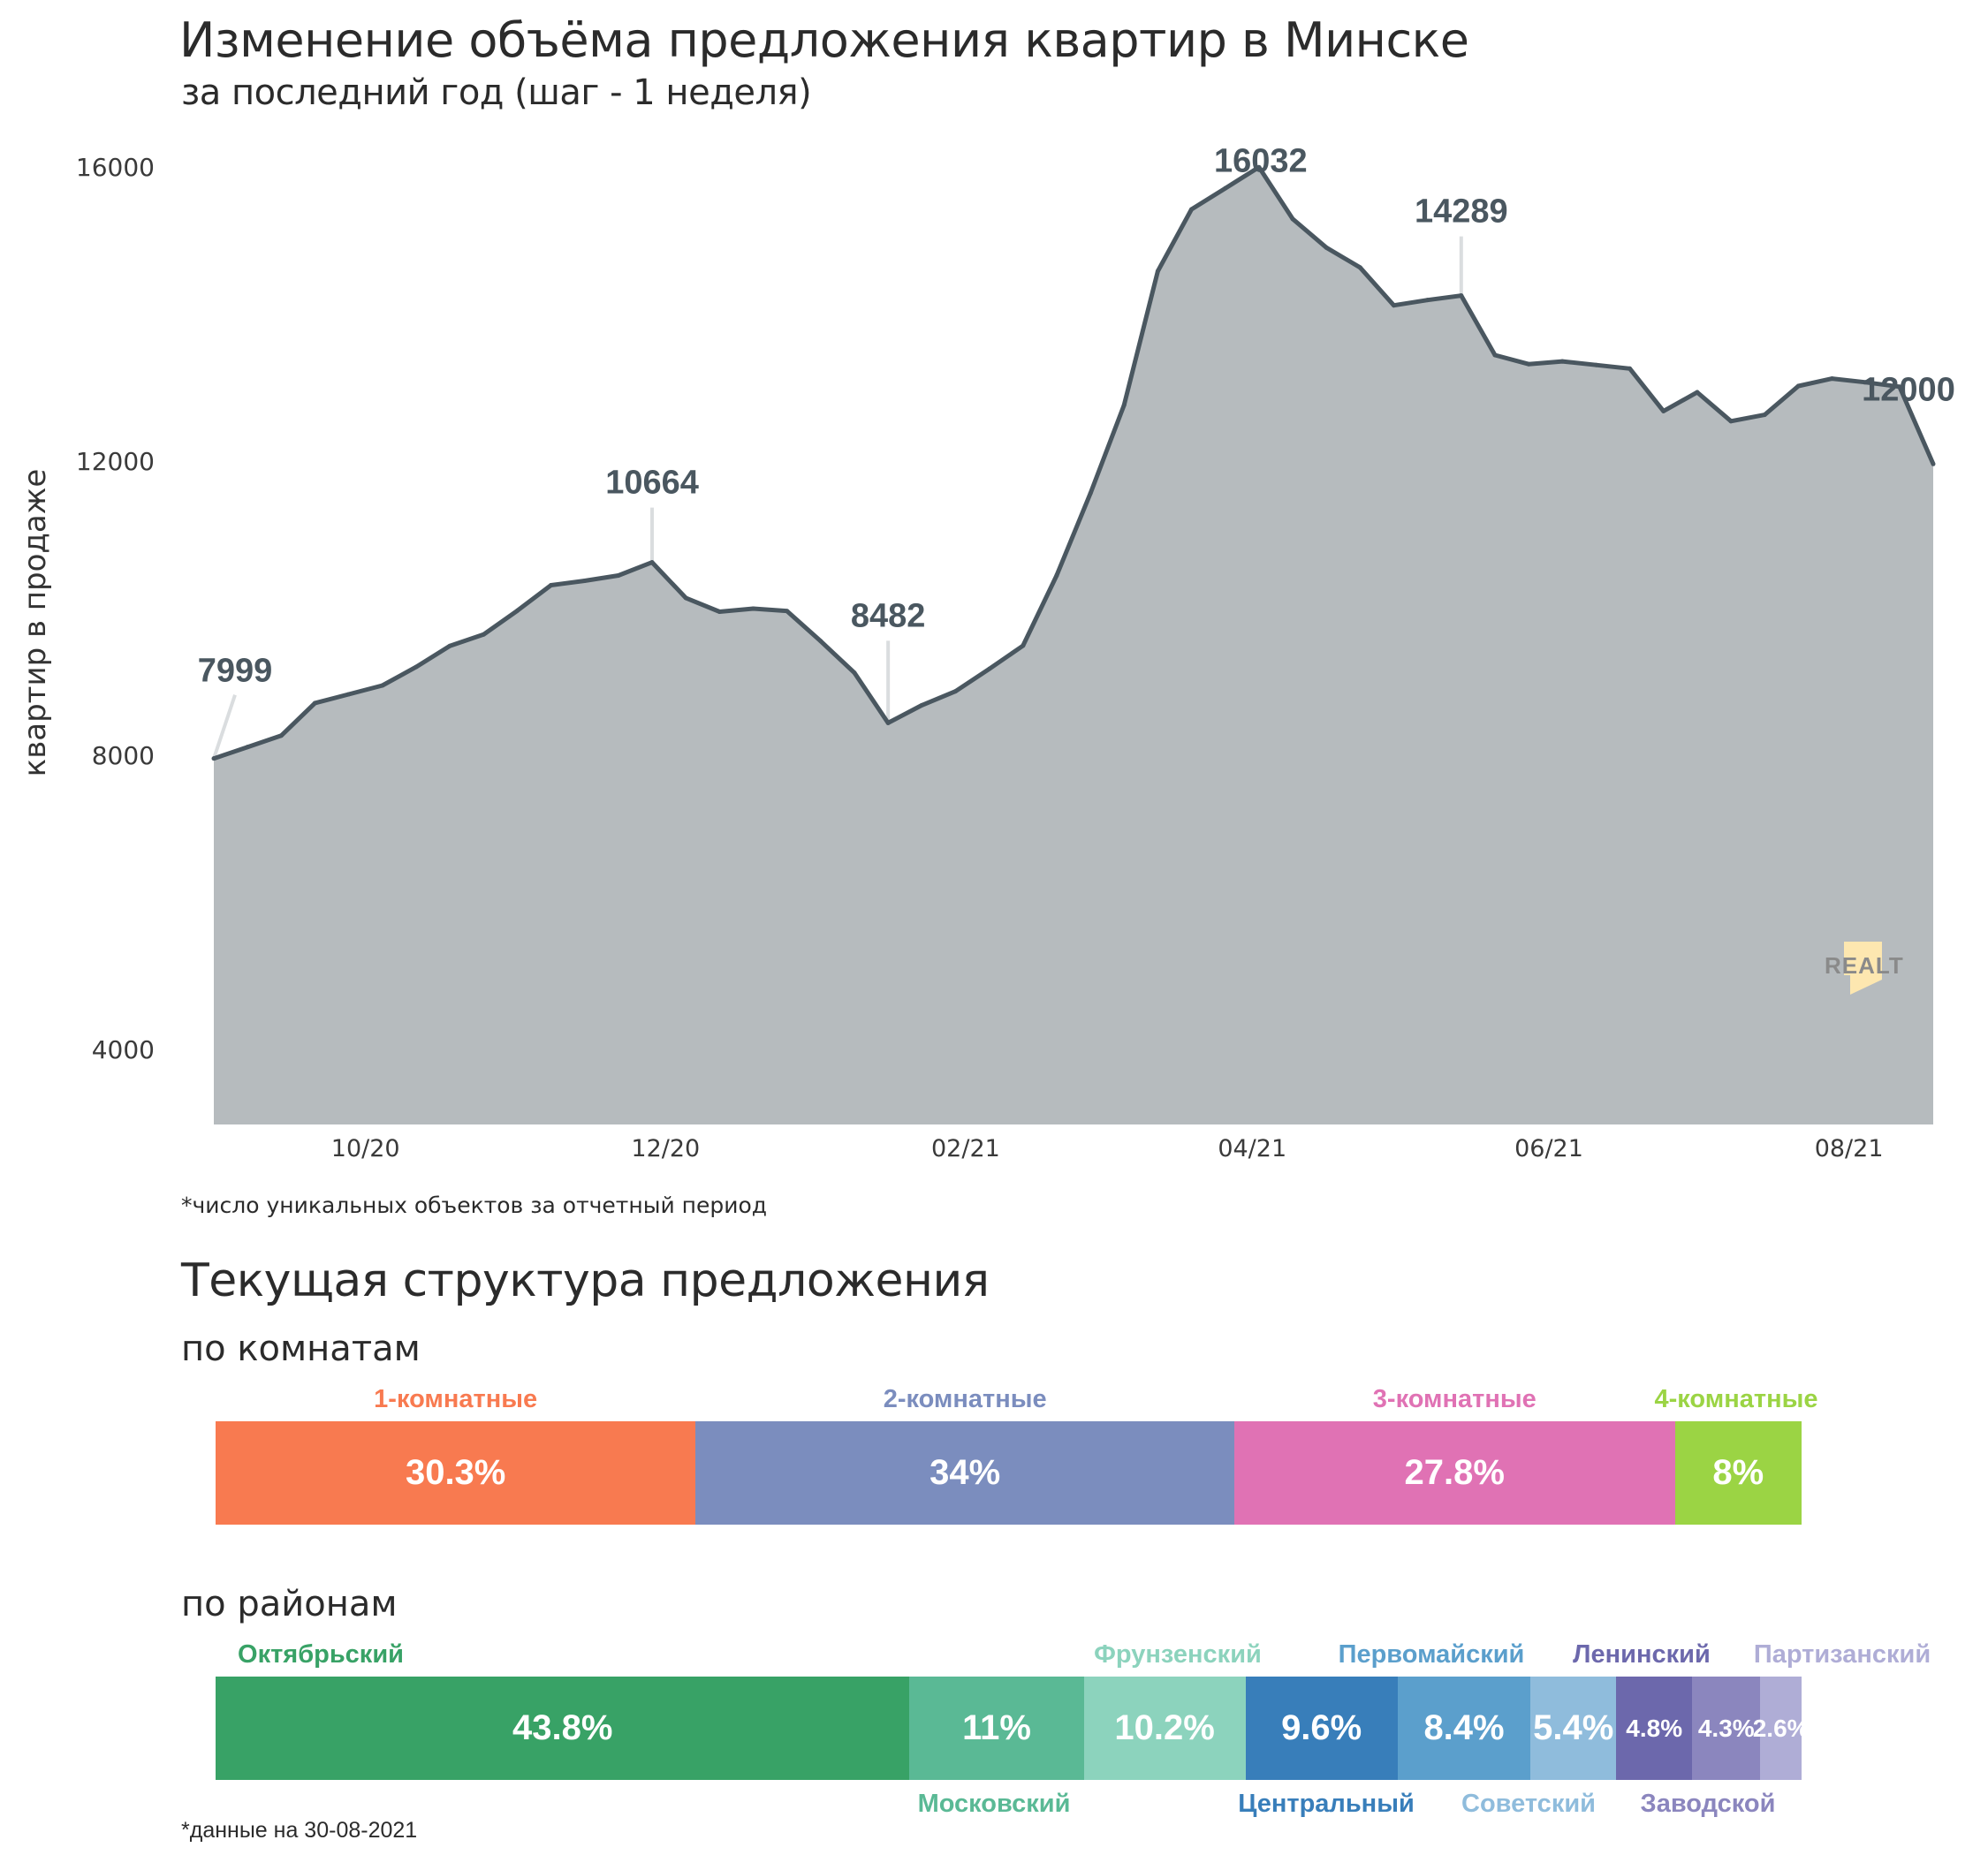 The image size is (1988, 1855). Describe the element at coordinates (1738, 1473) in the screenshot. I see `bar-segment: 8%` at that location.